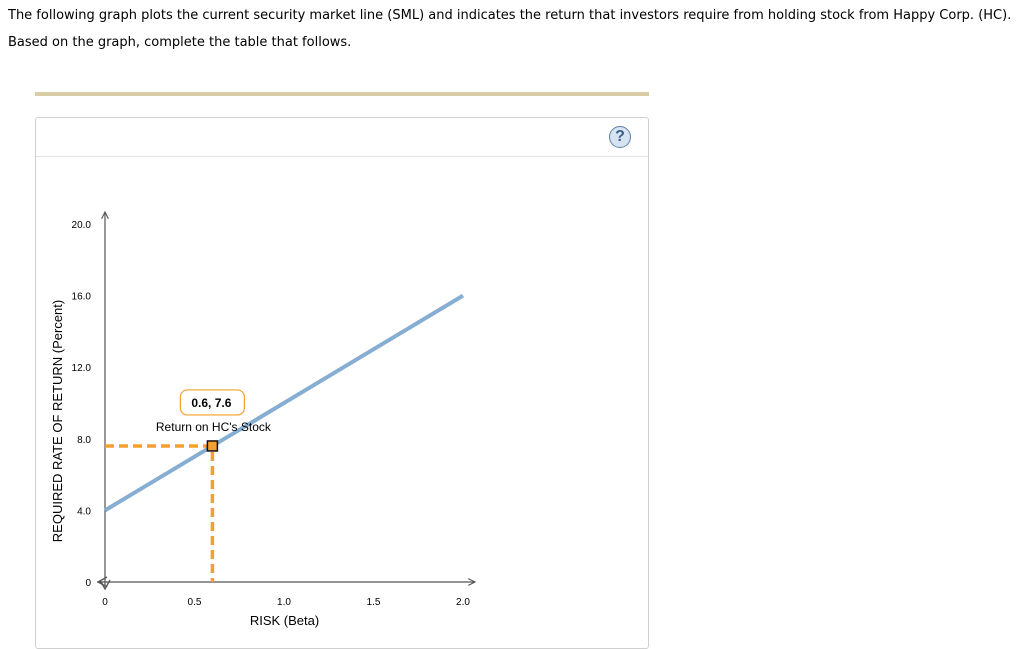 This screenshot has width=1024, height=649. What do you see at coordinates (195, 602) in the screenshot?
I see `x-tick-label: 0.5` at bounding box center [195, 602].